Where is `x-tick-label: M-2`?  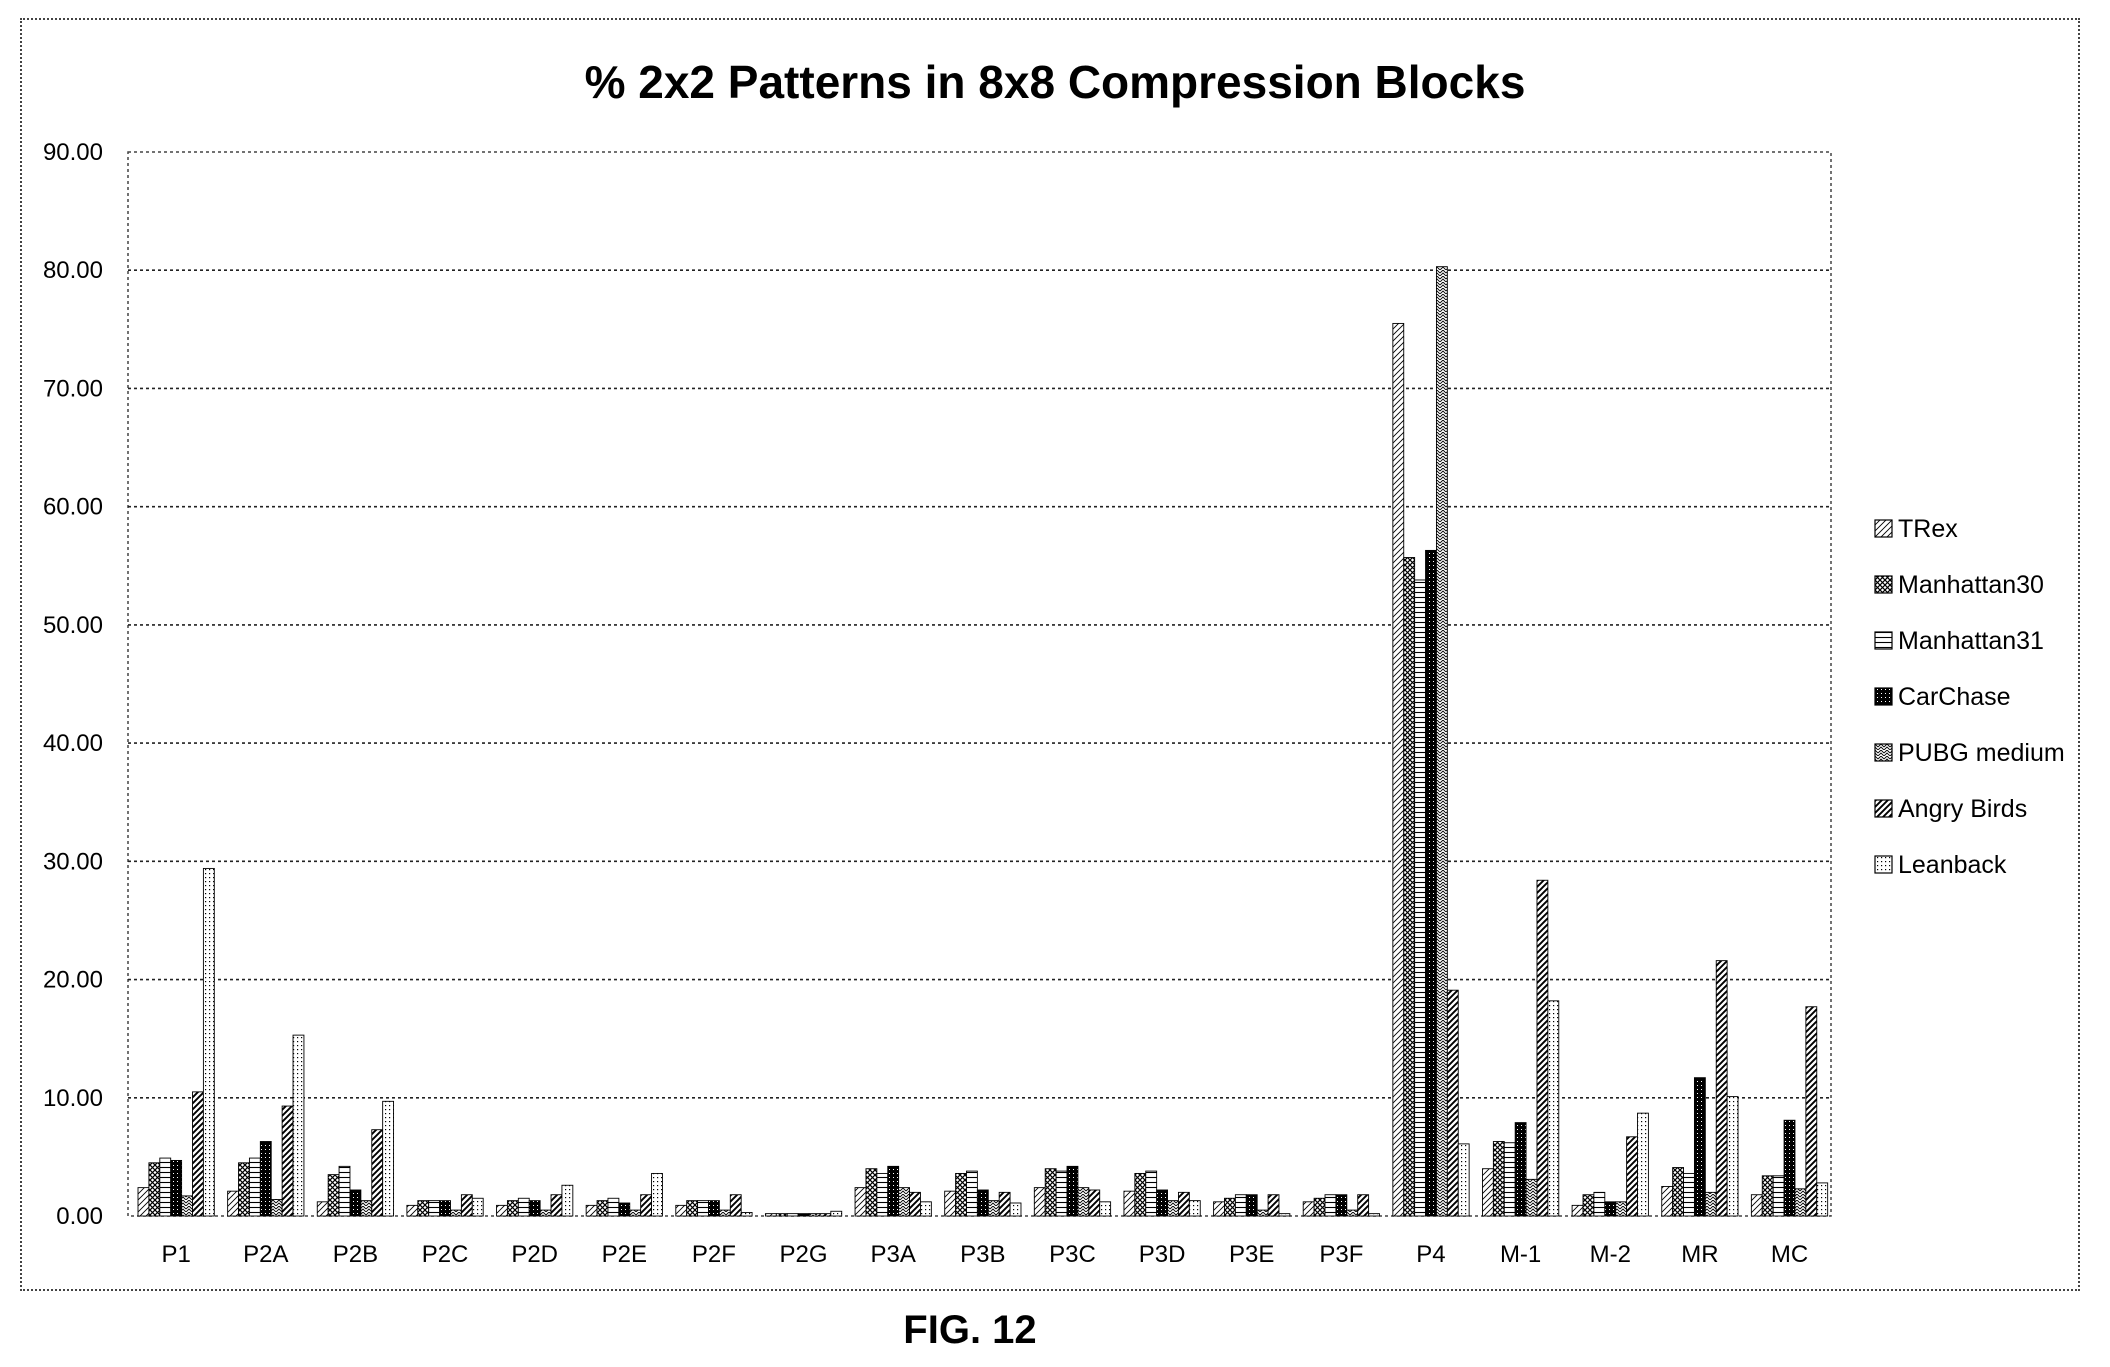 x-tick-label: M-2 is located at coordinates (1610, 1254).